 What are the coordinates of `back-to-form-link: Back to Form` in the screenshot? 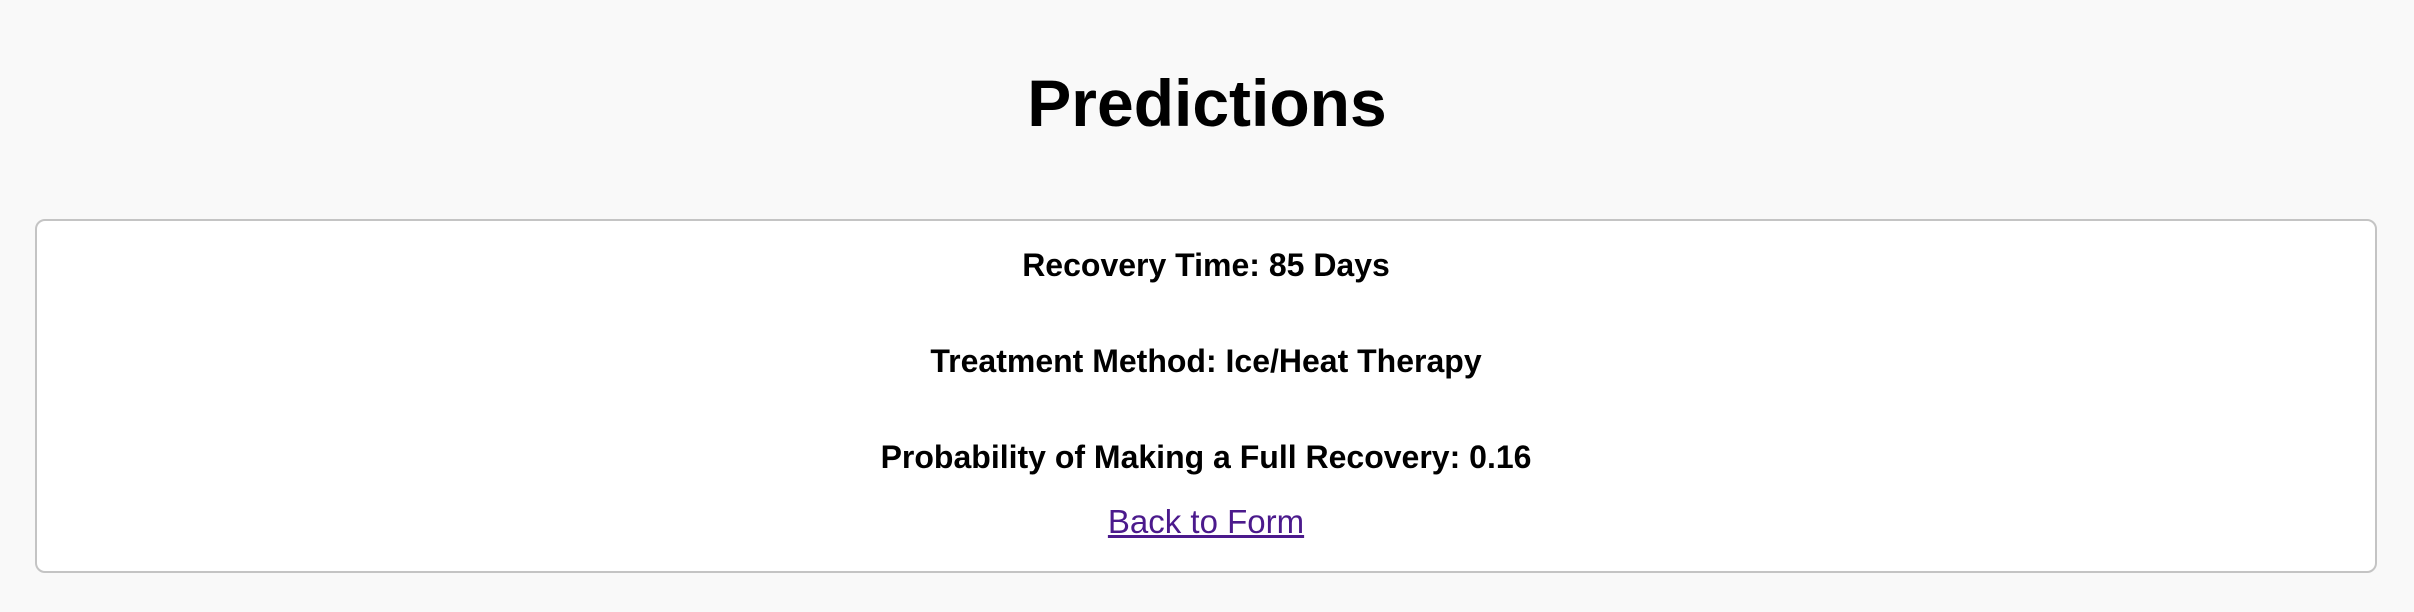 It's located at (1206, 521).